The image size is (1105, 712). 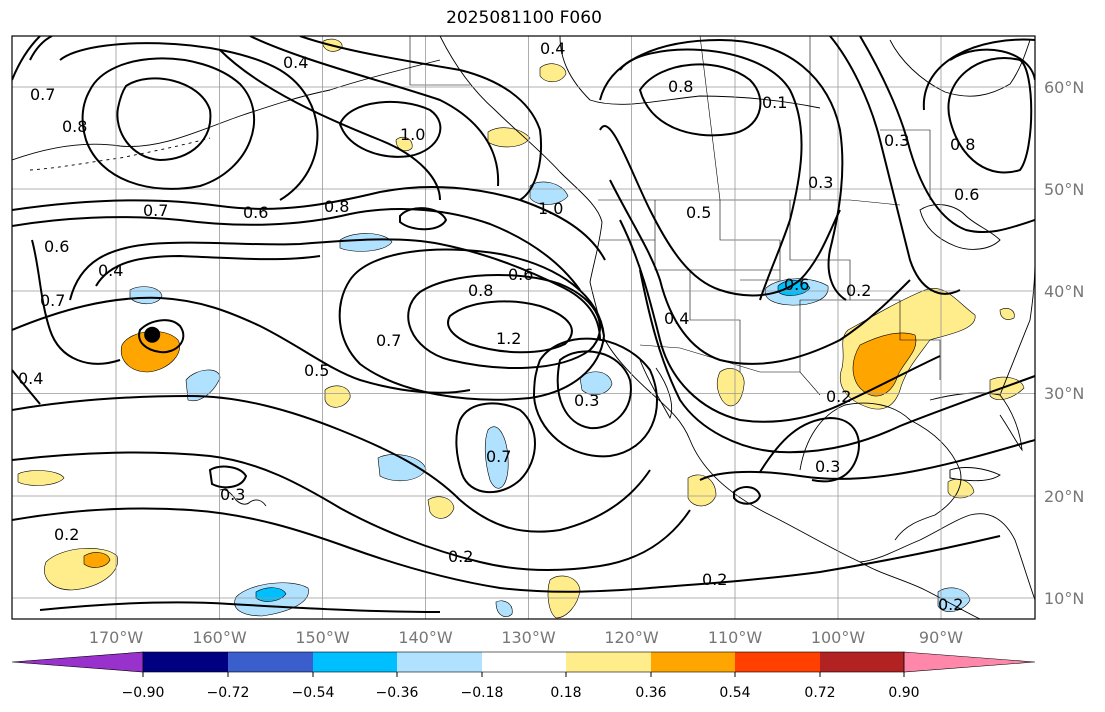 What do you see at coordinates (77, 662) in the screenshot?
I see `colorbar-extend-left` at bounding box center [77, 662].